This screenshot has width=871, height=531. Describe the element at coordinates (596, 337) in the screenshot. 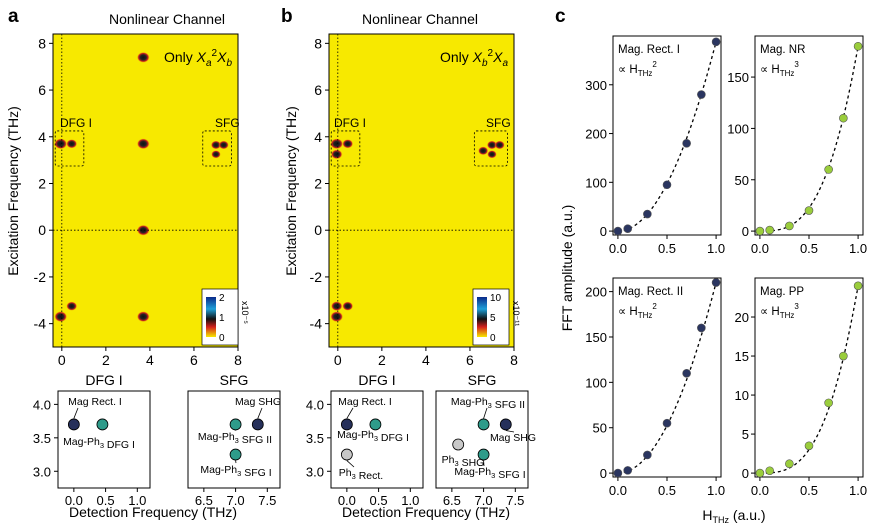

I see `y-tick-label: 150` at that location.